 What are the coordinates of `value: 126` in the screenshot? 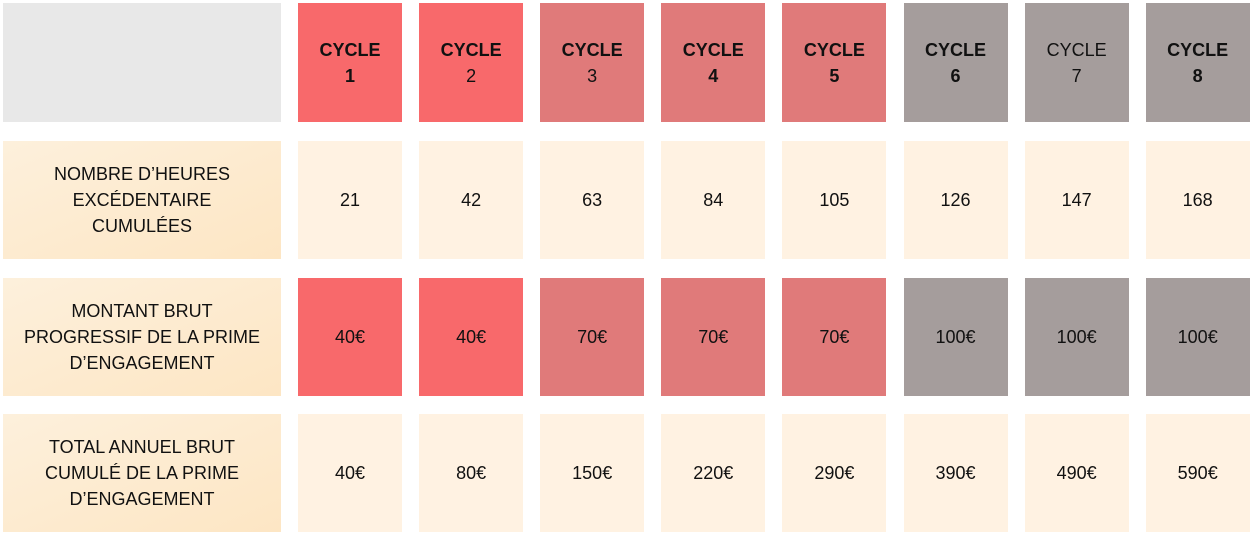 It's located at (955, 200).